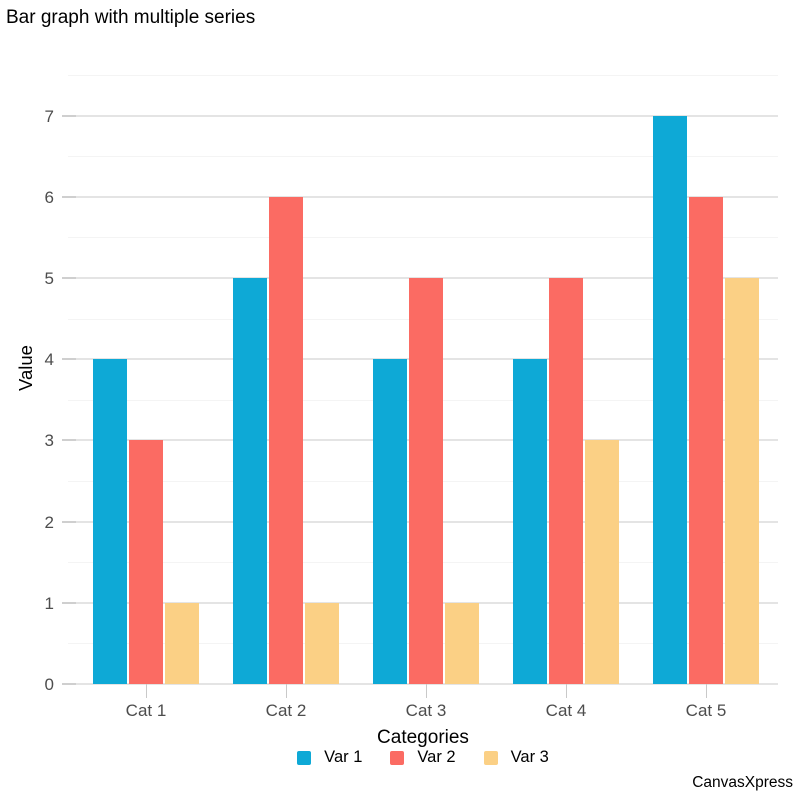 The image size is (800, 800). What do you see at coordinates (742, 782) in the screenshot?
I see `canvasxpress-branding: CanvasXpress` at bounding box center [742, 782].